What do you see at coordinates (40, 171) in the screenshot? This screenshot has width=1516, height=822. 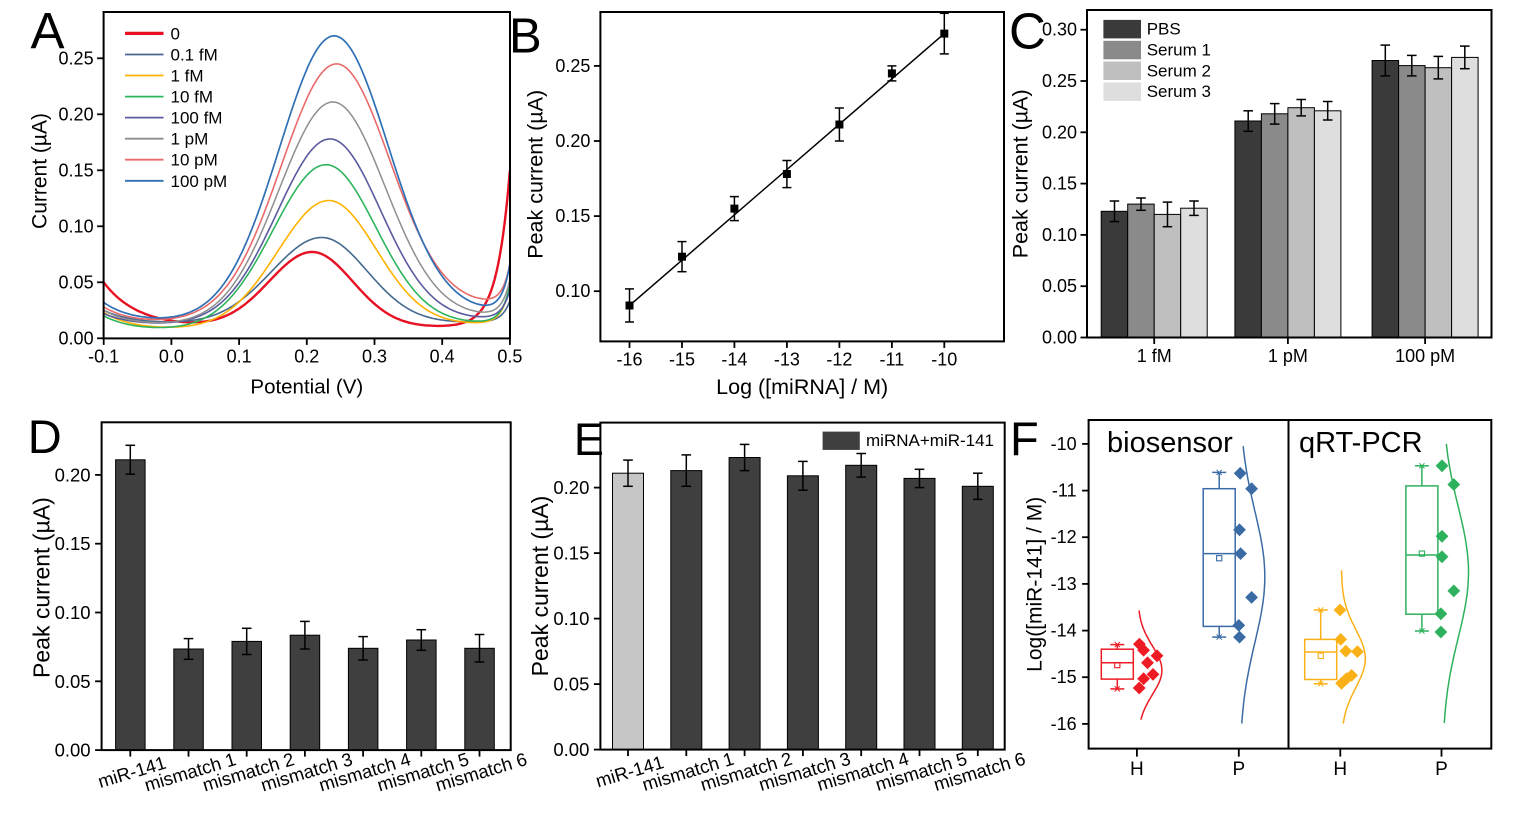 I see `svg-text: Current (µA)` at bounding box center [40, 171].